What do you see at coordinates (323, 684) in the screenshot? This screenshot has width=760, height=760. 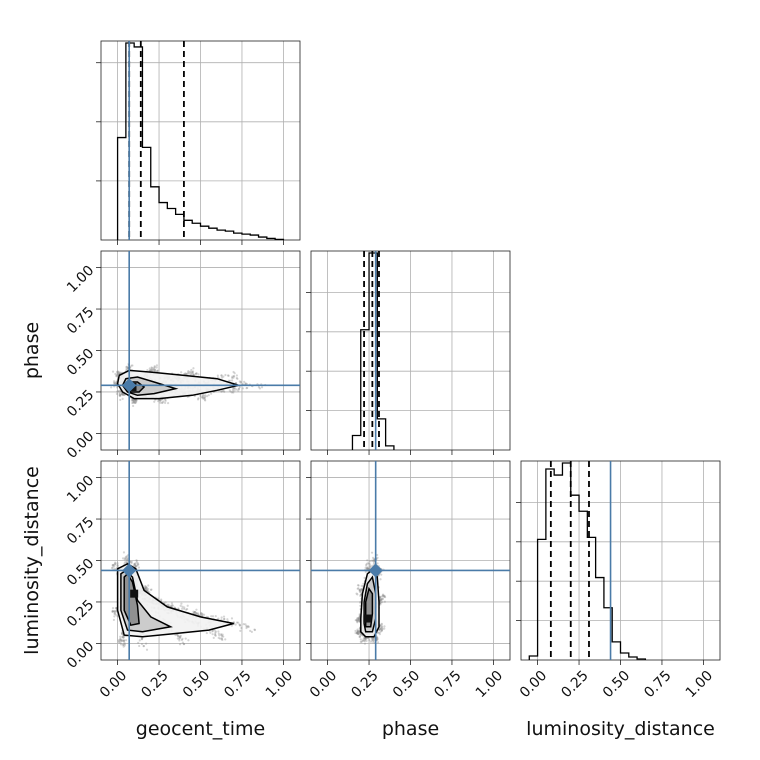 I see `x-tick-label: 0.00` at bounding box center [323, 684].